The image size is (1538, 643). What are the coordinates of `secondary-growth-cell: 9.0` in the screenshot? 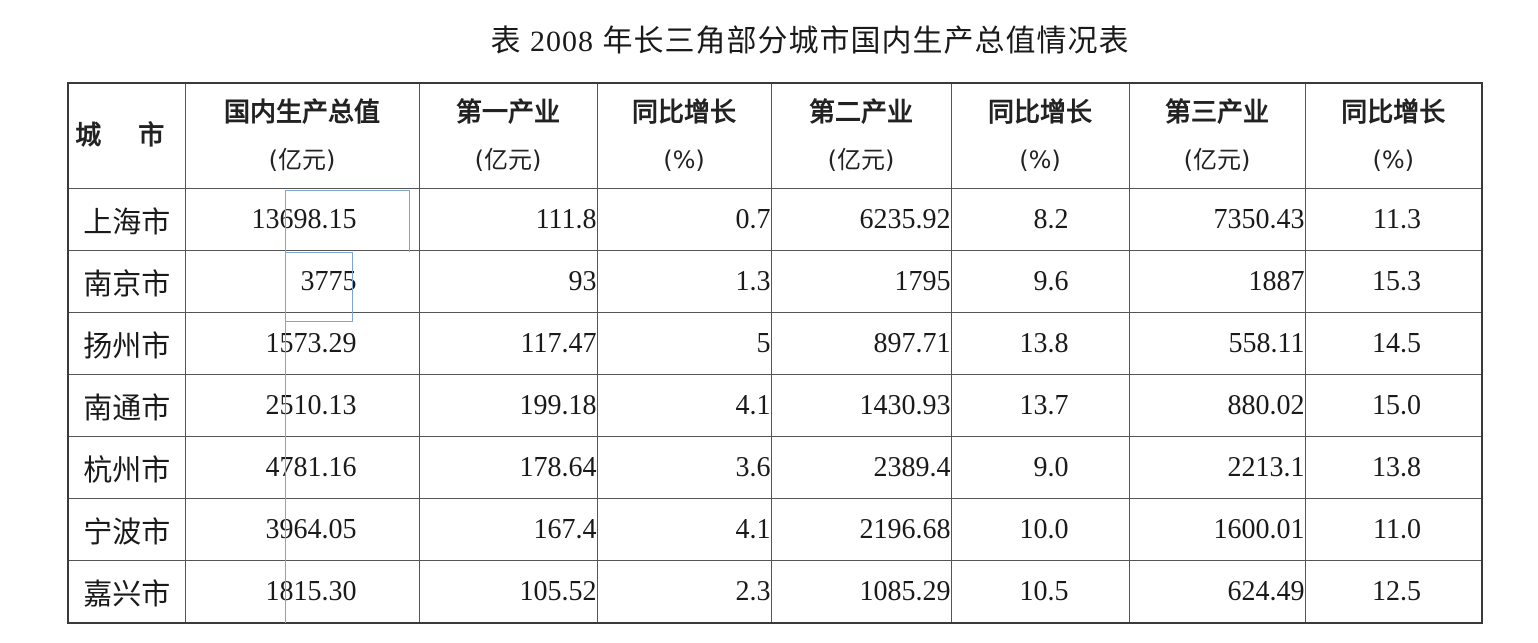 It's located at (1040, 467).